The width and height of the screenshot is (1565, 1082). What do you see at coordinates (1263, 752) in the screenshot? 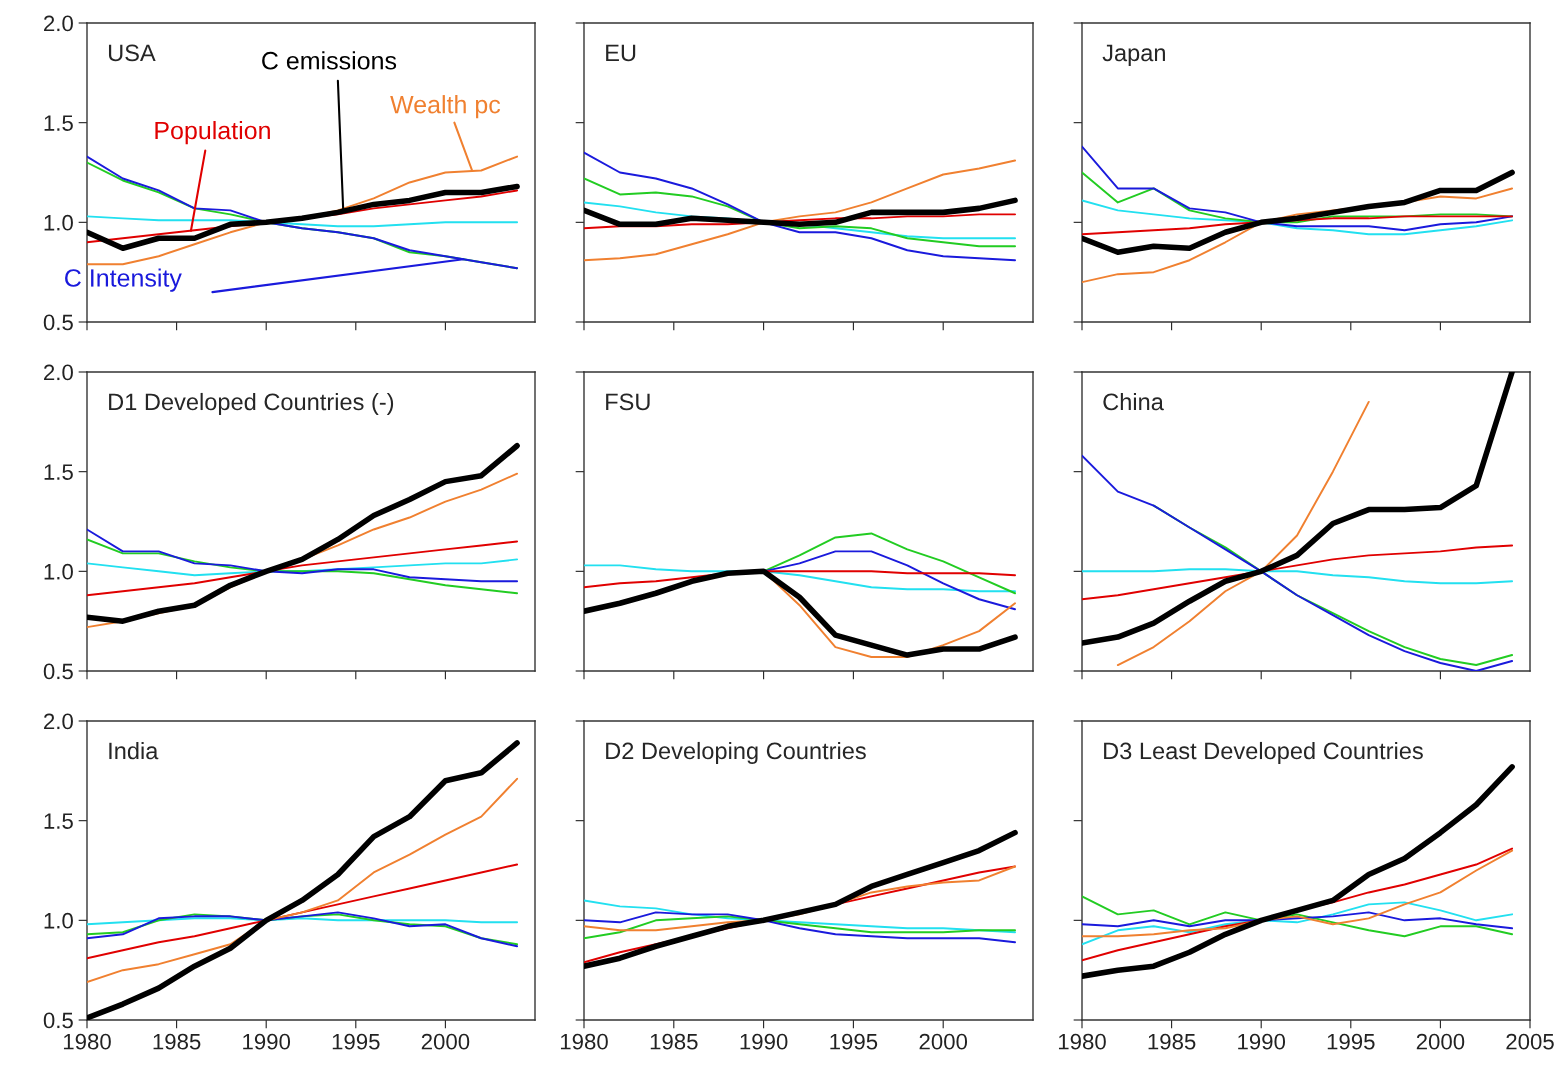
I see `text: D3 Least Developed Countries` at bounding box center [1263, 752].